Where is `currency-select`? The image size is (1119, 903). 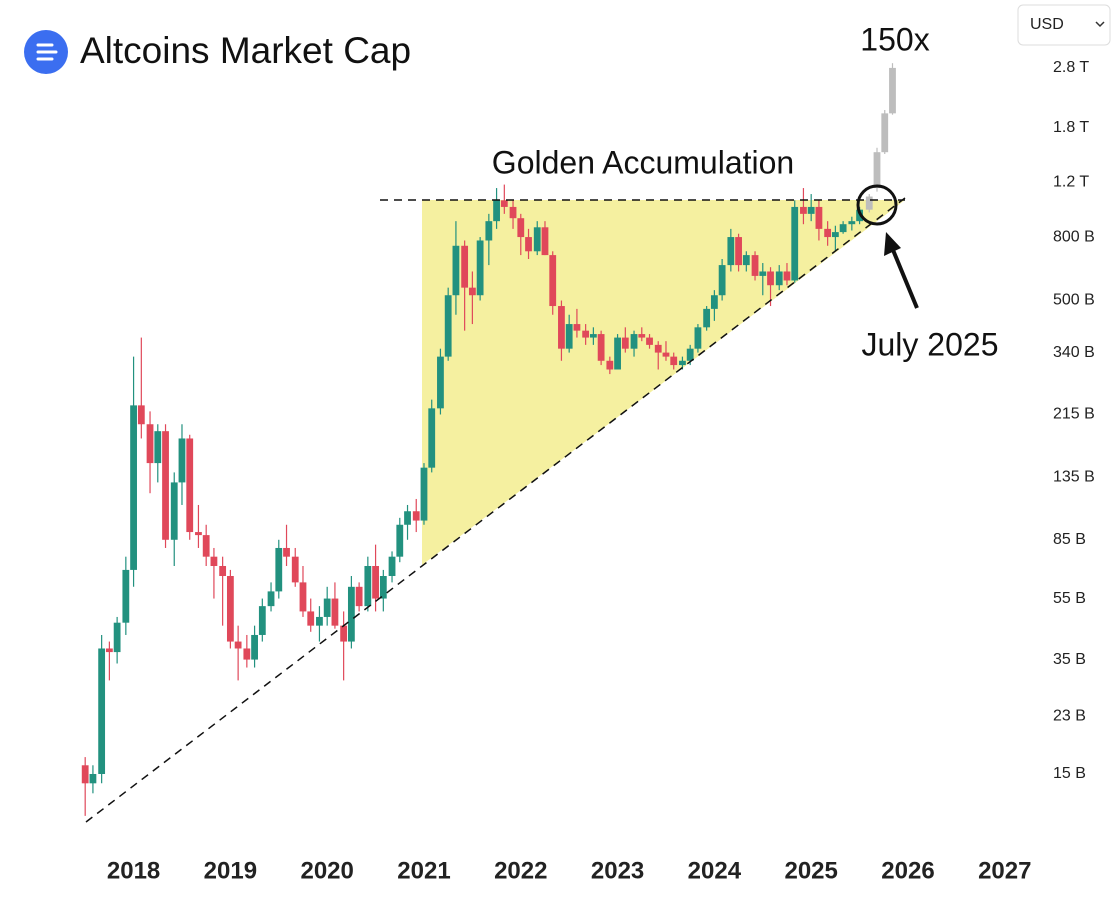
currency-select is located at coordinates (1064, 25).